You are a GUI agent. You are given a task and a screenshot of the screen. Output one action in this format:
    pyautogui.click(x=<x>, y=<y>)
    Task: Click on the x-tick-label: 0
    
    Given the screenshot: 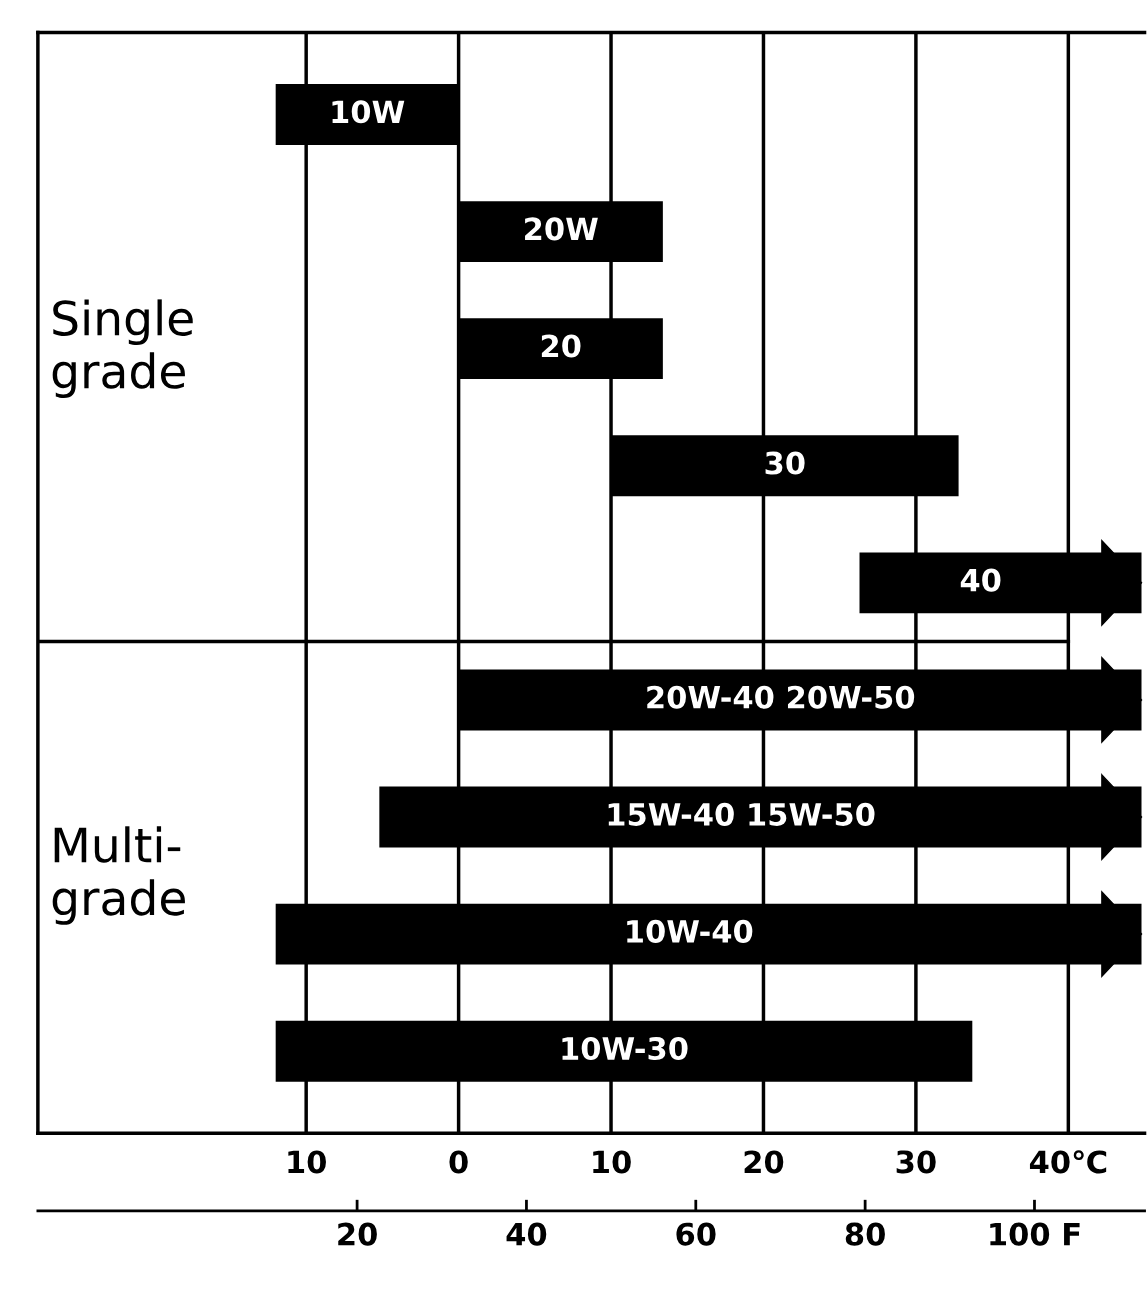 What is the action you would take?
    pyautogui.click(x=458, y=1162)
    